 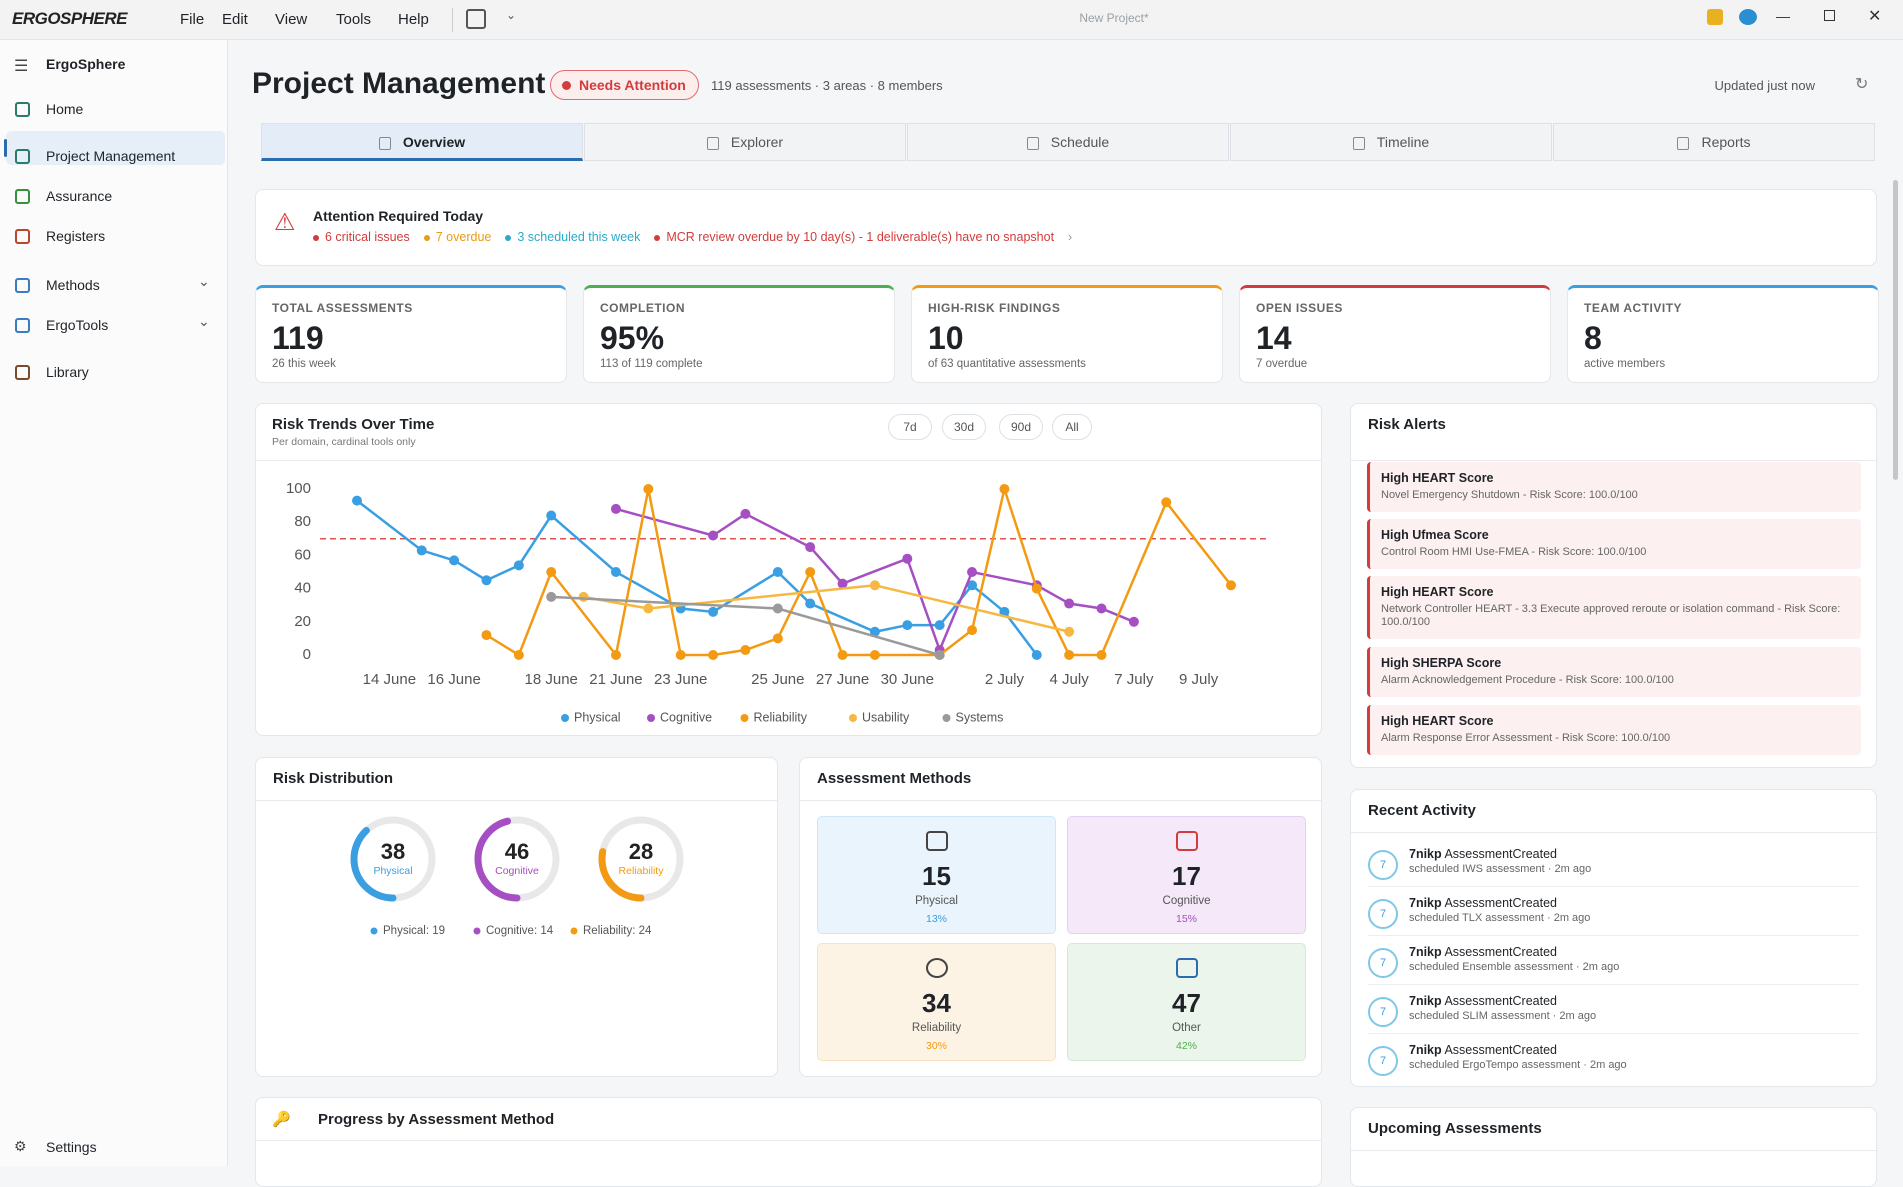 What do you see at coordinates (642, 308) in the screenshot?
I see `kpi-label: COMPLETION` at bounding box center [642, 308].